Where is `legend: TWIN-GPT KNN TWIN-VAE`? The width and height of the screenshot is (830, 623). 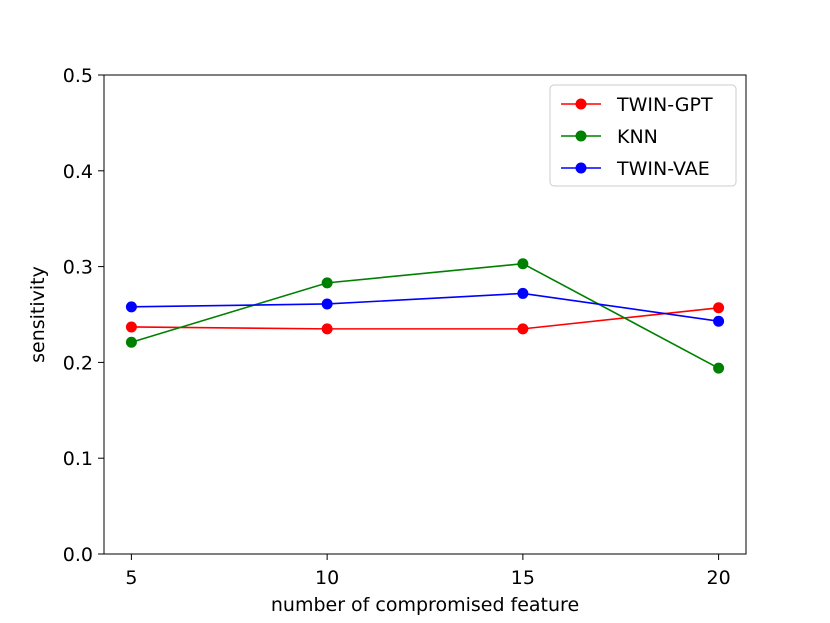 legend: TWIN-GPT KNN TWIN-VAE is located at coordinates (643, 135).